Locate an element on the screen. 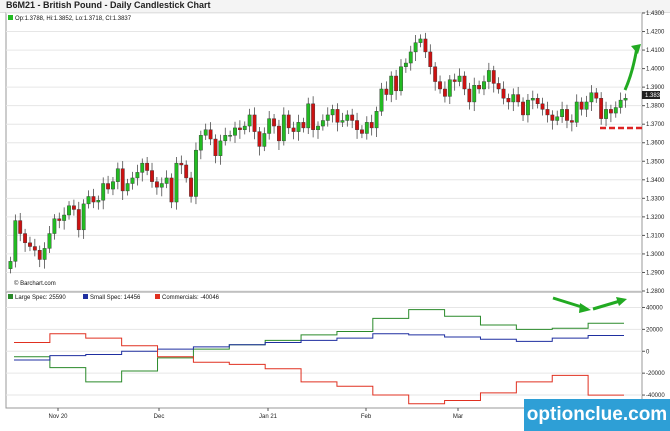 This screenshot has height=431, width=670. date-tick-label: Dec is located at coordinates (159, 417).